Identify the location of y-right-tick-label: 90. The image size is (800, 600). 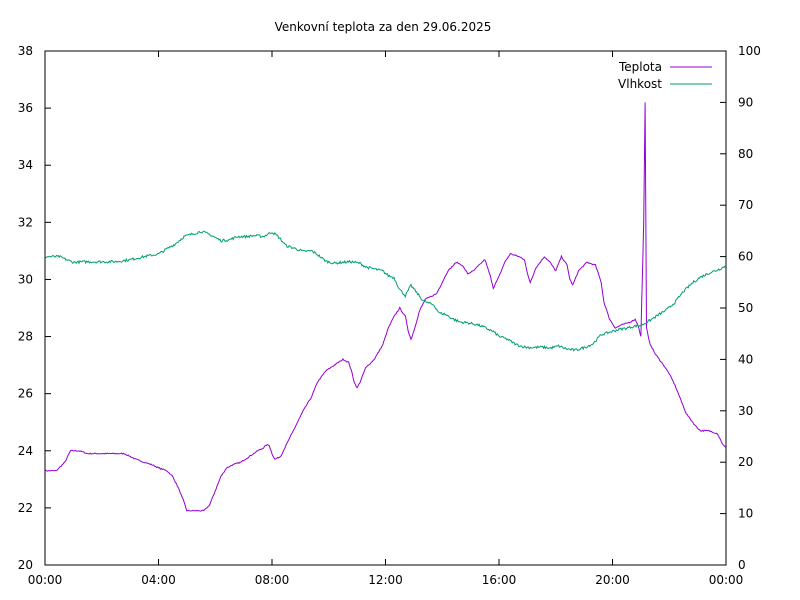
(745, 102).